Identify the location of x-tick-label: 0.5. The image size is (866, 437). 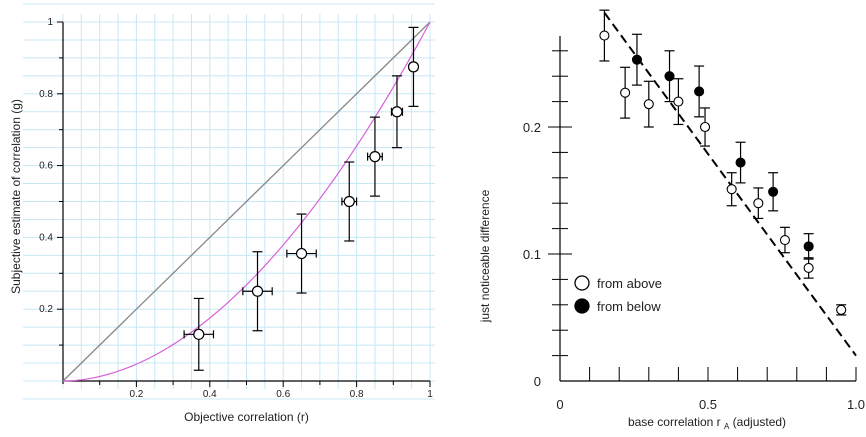
(708, 404).